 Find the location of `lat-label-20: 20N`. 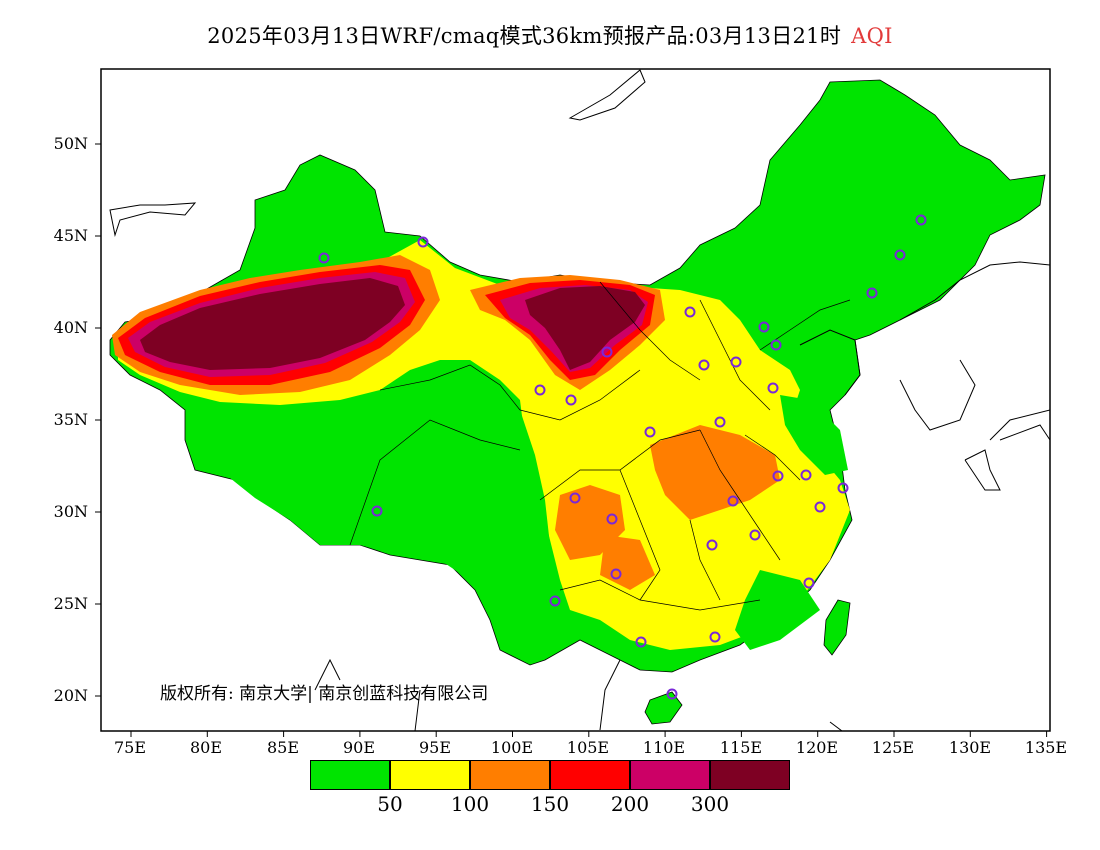

lat-label-20: 20N is located at coordinates (70, 695).